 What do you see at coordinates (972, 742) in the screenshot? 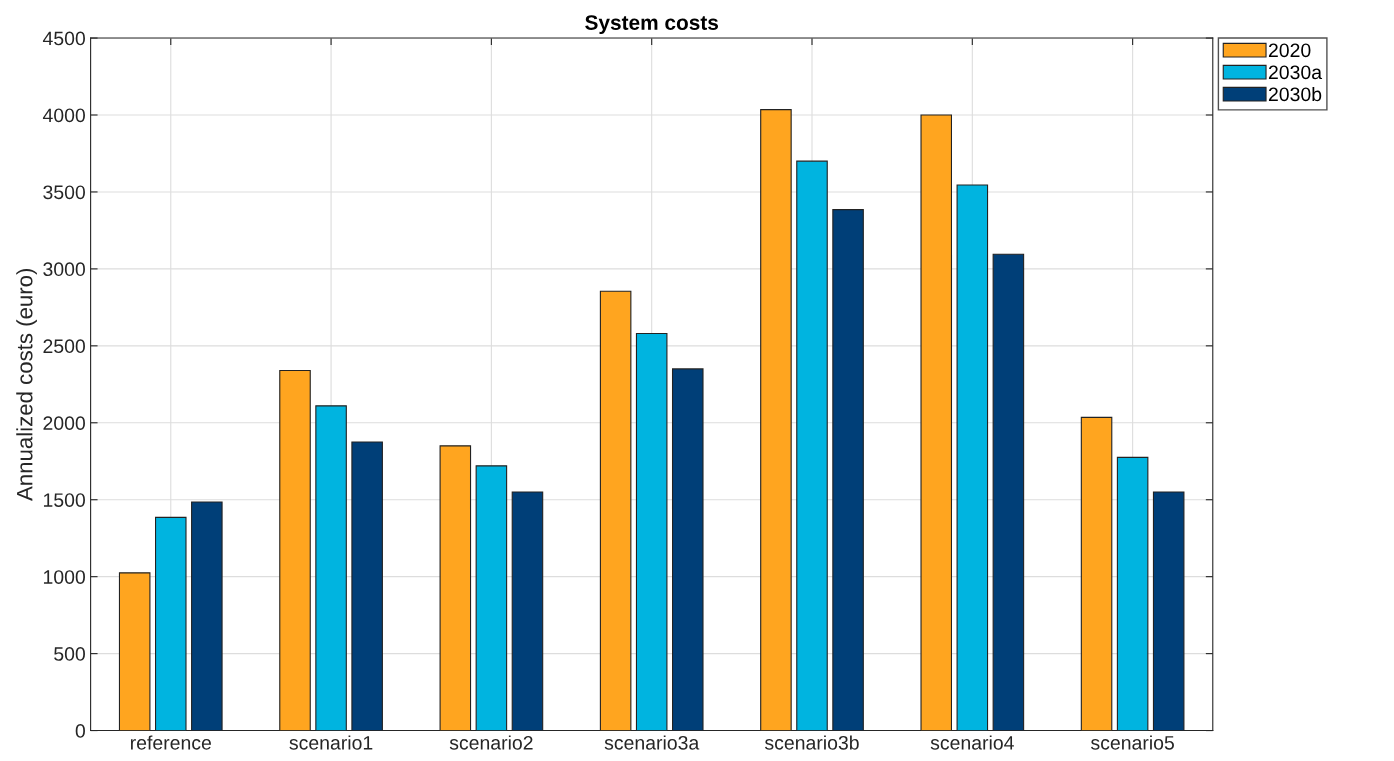
I see `x-tick-label: scenario4` at bounding box center [972, 742].